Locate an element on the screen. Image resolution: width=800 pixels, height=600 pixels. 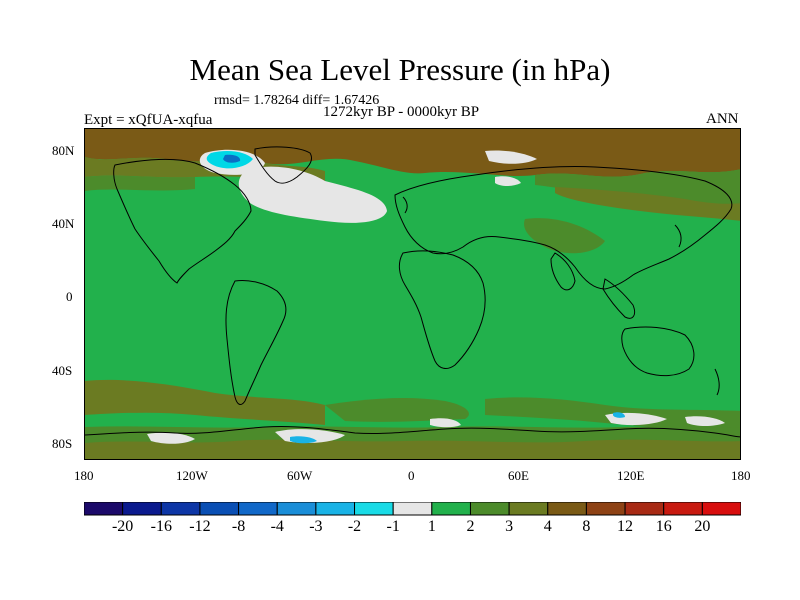
colorbar-label: 2 is located at coordinates (470, 526).